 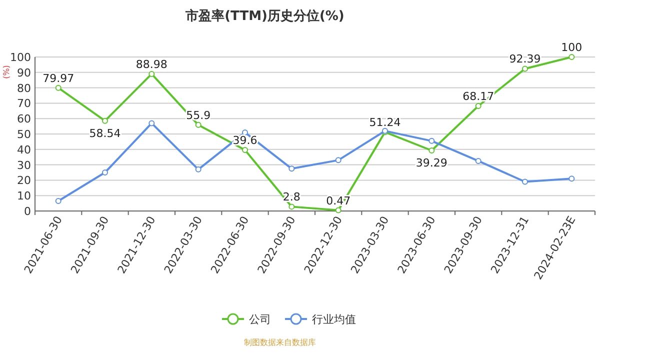 What do you see at coordinates (20, 57) in the screenshot?
I see `y-tick-label: 100` at bounding box center [20, 57].